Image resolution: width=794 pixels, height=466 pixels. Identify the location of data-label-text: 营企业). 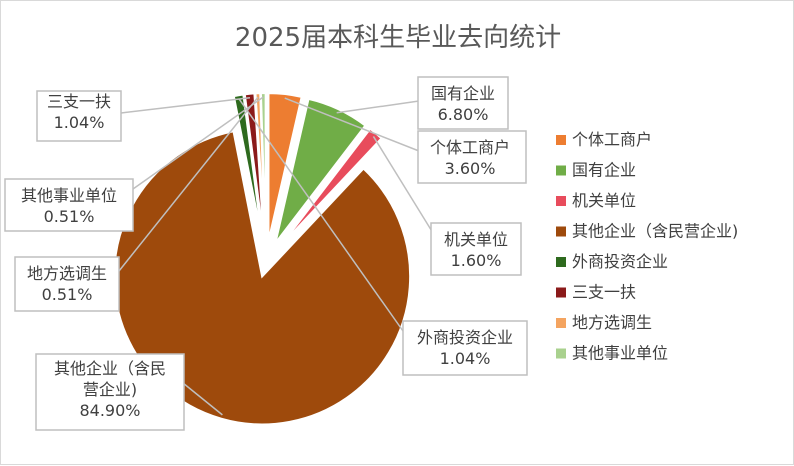
(110, 389).